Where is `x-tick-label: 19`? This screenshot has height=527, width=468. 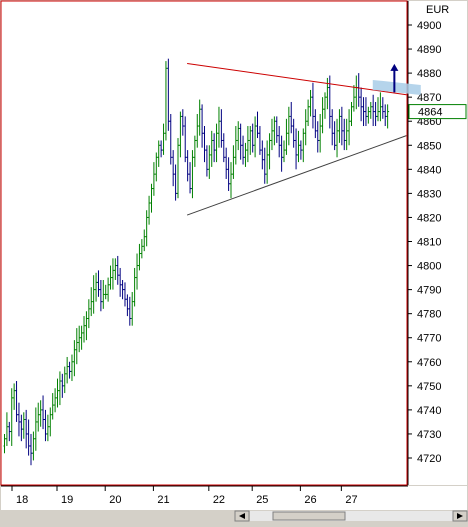
x-tick-label: 19 is located at coordinates (67, 500).